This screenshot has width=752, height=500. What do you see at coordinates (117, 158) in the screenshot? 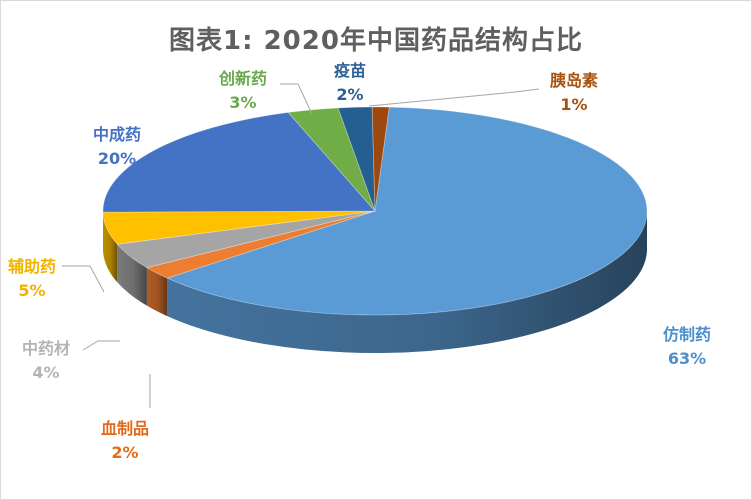
I see `slice-value-label-4: 20%` at bounding box center [117, 158].